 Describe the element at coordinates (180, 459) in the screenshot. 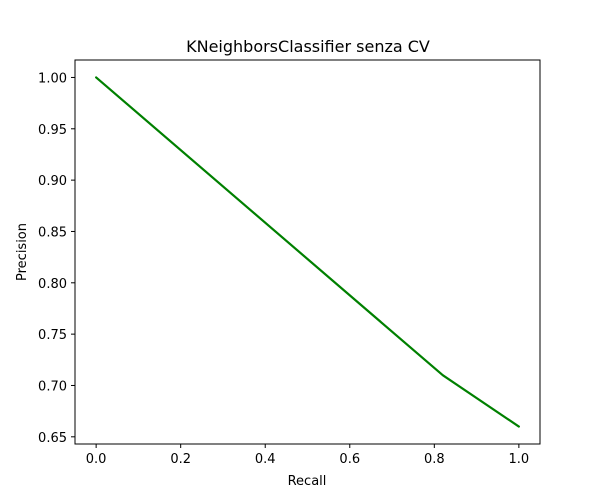

I see `x-tick-label: 0.2` at that location.